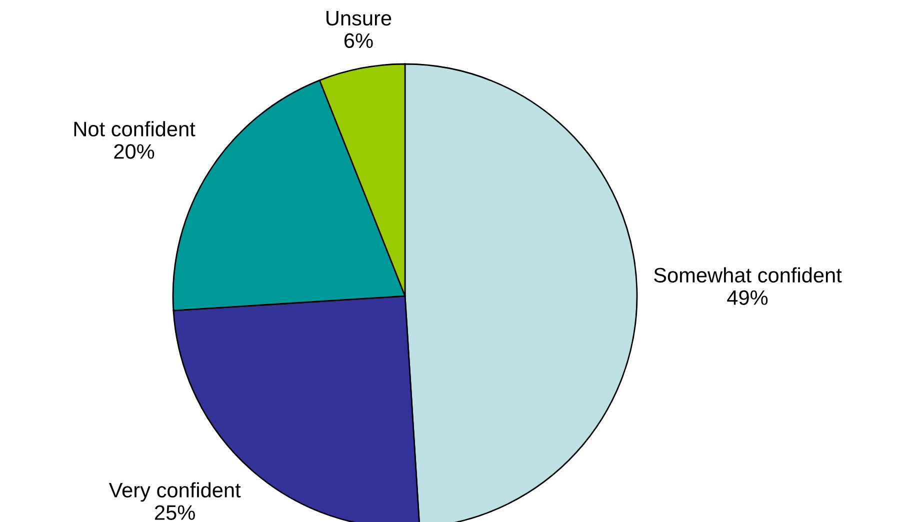  Describe the element at coordinates (359, 18) in the screenshot. I see `slice-label: Unsure` at that location.